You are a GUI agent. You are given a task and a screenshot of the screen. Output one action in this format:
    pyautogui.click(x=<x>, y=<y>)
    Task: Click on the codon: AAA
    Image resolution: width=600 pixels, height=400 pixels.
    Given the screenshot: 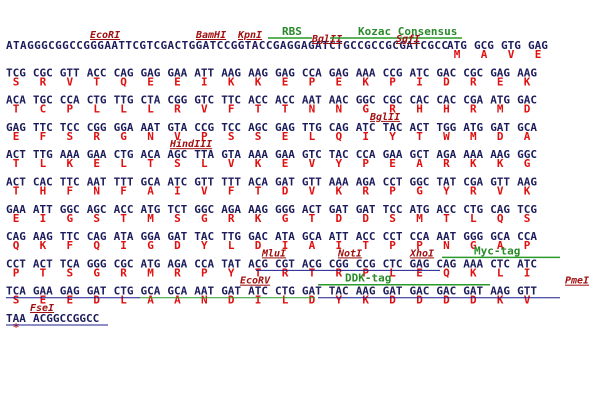 What is the action you would take?
    pyautogui.click(x=473, y=263)
    